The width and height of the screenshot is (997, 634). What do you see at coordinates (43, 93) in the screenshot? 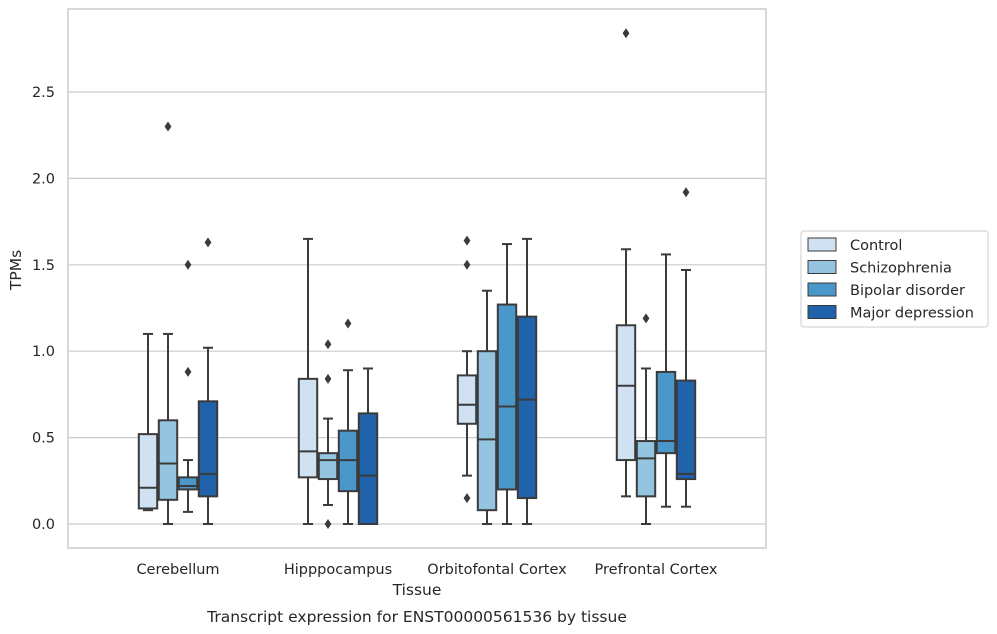
I see `y-tick-label: 2.5` at bounding box center [43, 93].